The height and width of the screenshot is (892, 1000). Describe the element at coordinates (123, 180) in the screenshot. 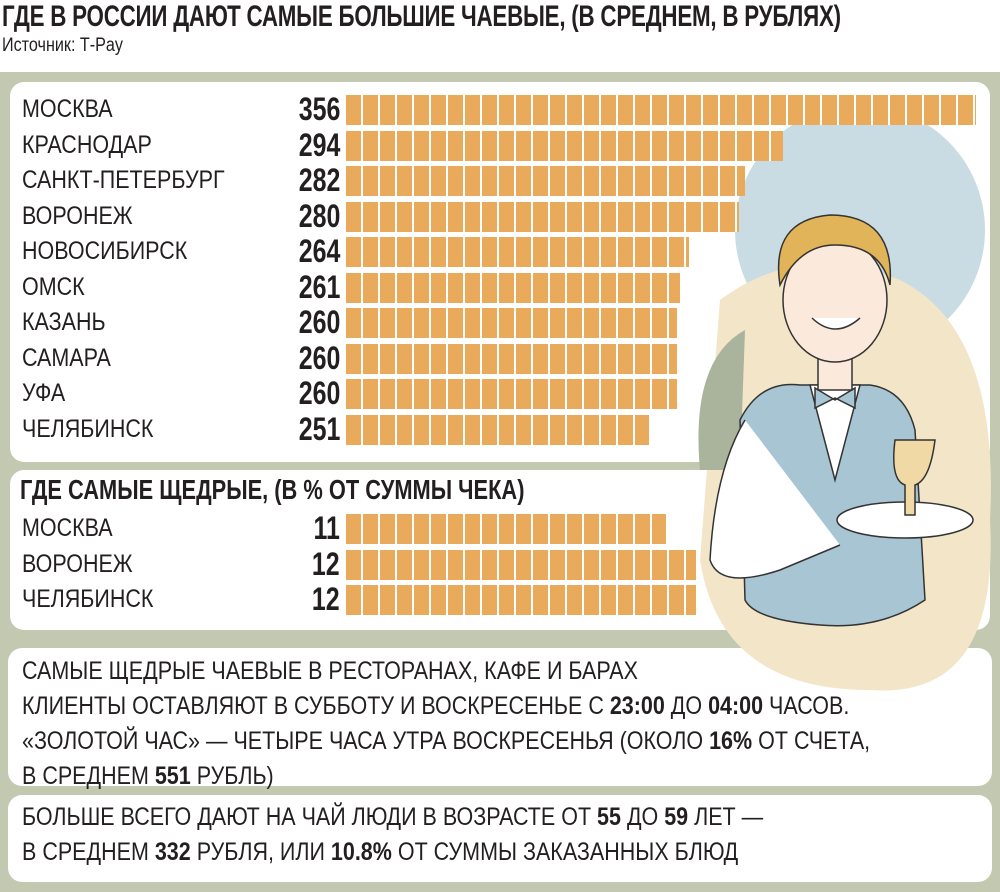

I see `bar-label: САНКТ-ПЕТЕРБУРГ` at that location.